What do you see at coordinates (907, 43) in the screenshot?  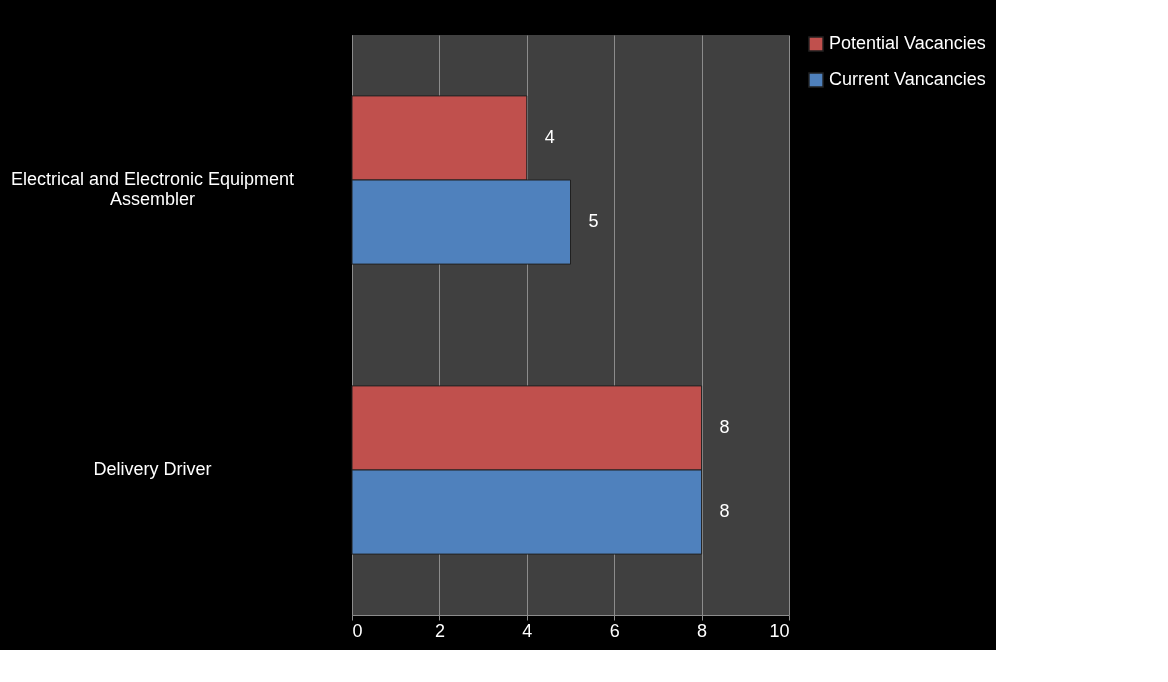 I see `legend-label: Potential Vacancies` at bounding box center [907, 43].